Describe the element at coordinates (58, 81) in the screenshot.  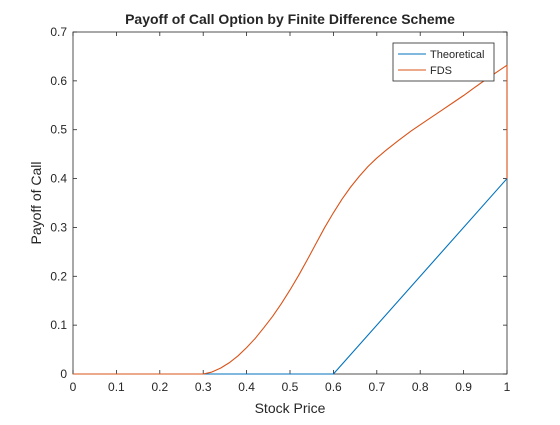
I see `y-tick-label: 0.6` at that location.